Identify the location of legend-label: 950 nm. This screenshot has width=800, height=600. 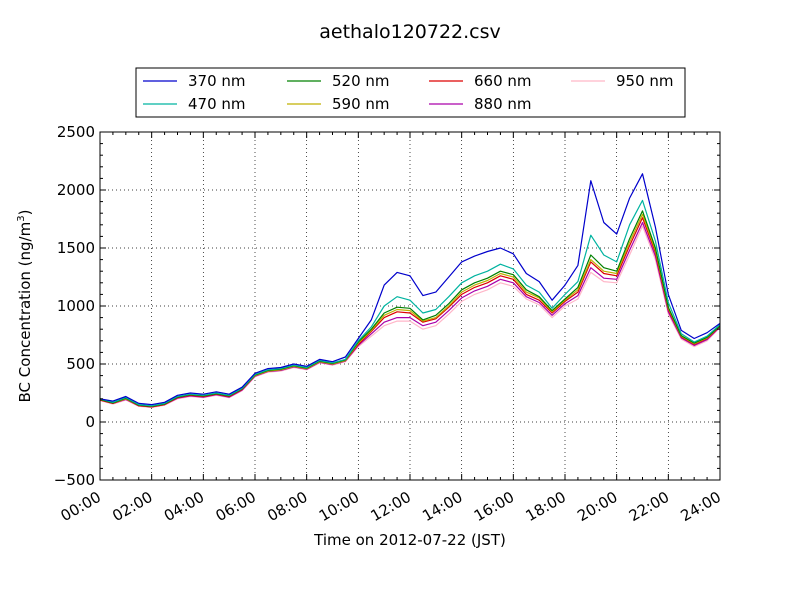
(645, 81).